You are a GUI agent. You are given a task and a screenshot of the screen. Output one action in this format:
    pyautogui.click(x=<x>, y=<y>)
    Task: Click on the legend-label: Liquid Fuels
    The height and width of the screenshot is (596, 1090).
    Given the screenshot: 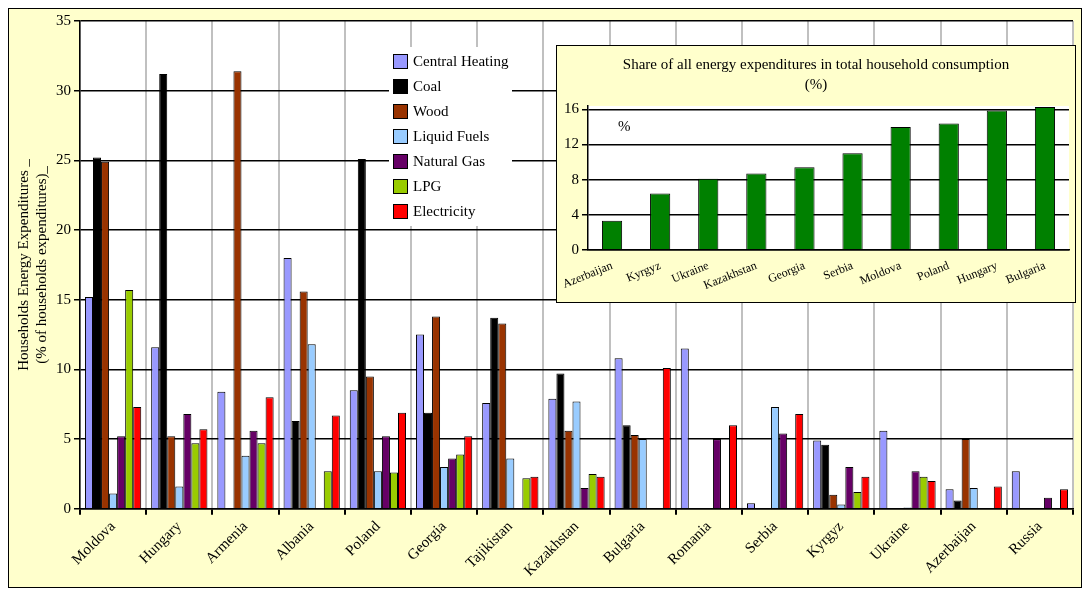 What is the action you would take?
    pyautogui.click(x=451, y=136)
    